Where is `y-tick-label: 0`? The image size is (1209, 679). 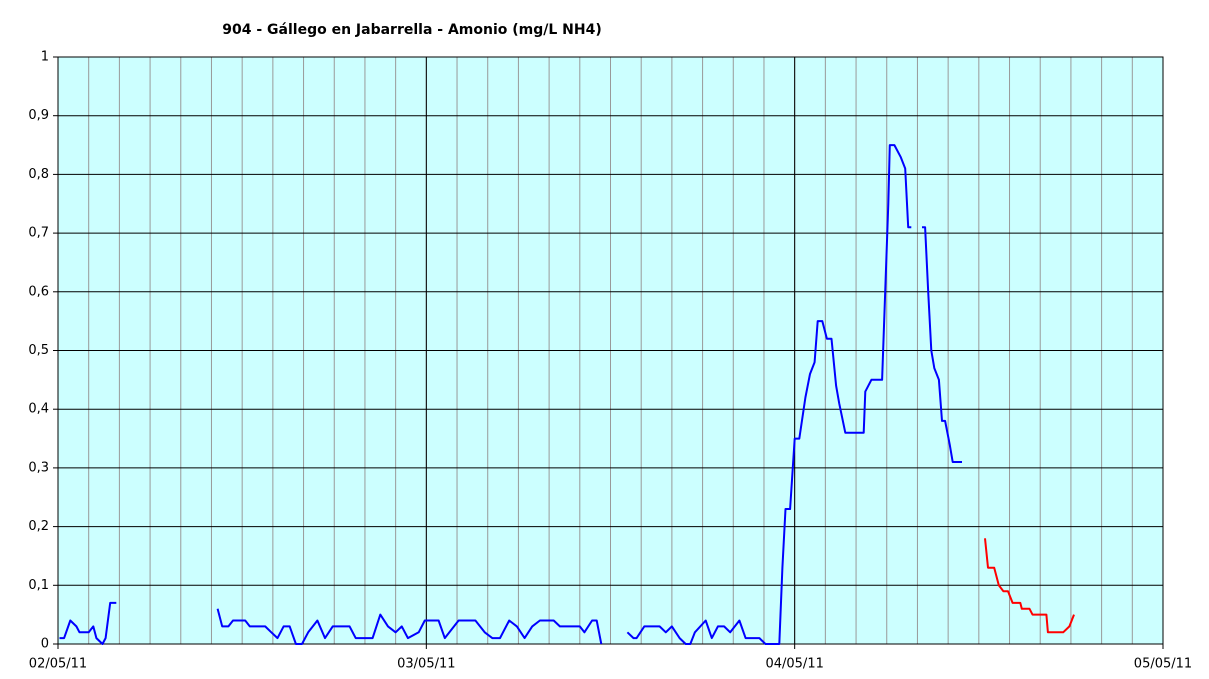
y-tick-label: 0 is located at coordinates (45, 644).